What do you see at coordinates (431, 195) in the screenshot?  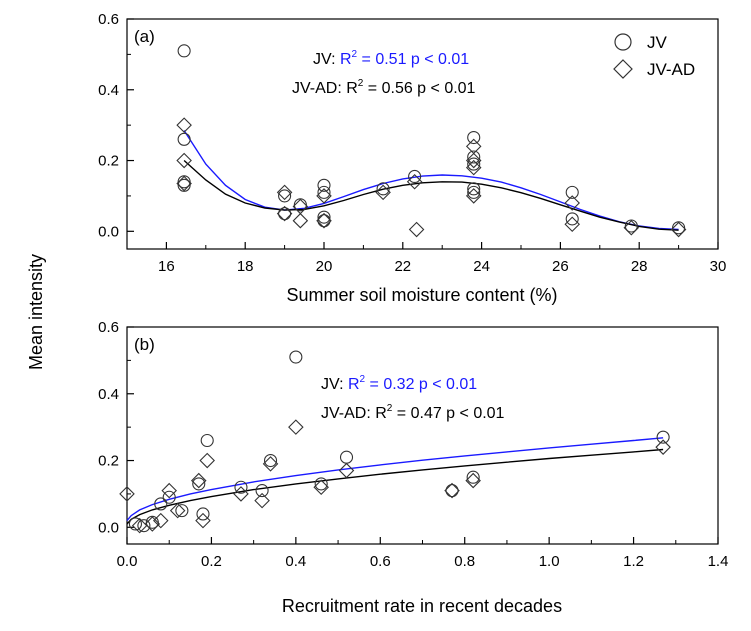 I see `fit-line-jv-ad` at bounding box center [431, 195].